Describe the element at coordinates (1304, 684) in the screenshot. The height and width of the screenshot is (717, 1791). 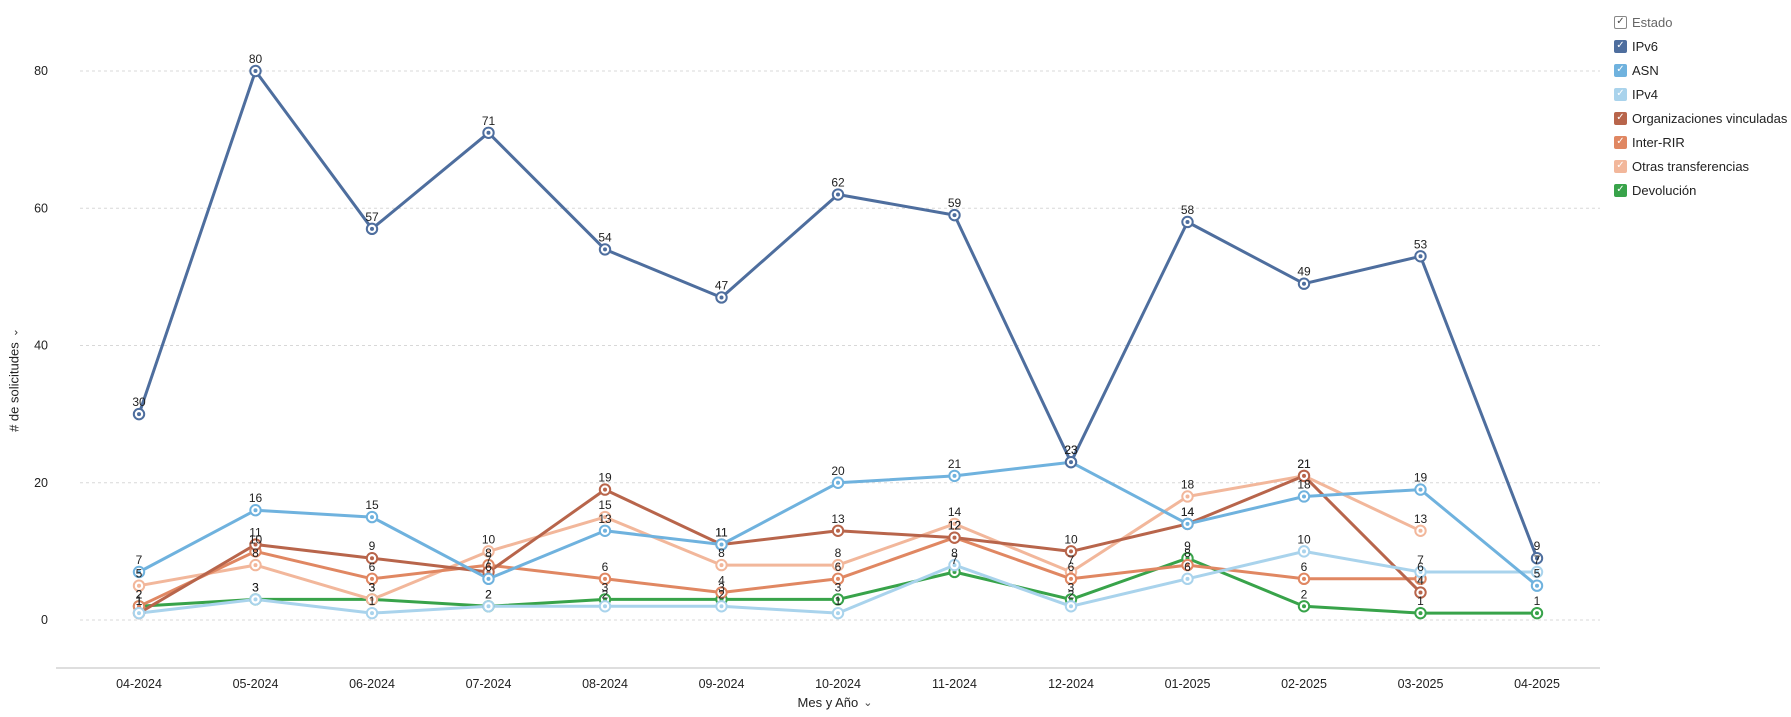
I see `x-tick-label: 02-2025` at that location.